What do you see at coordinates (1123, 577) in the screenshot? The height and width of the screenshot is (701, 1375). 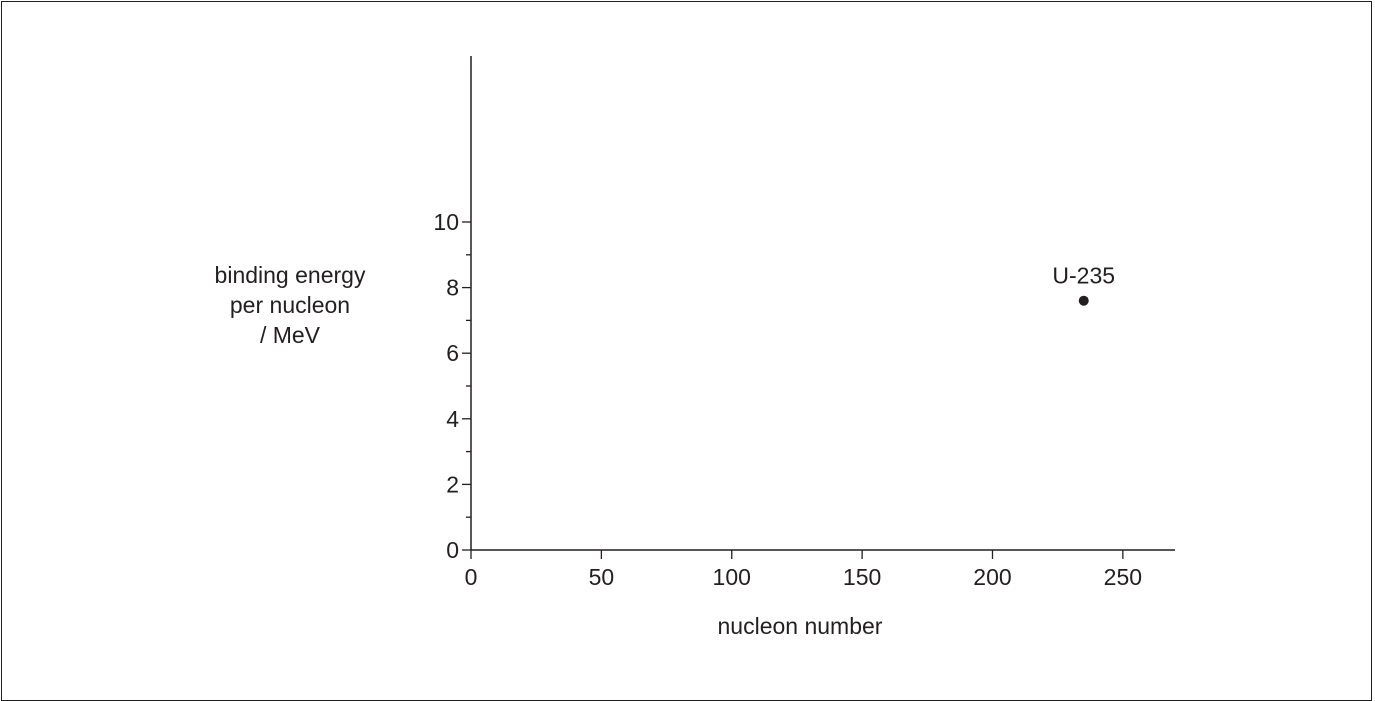 I see `x-tick-label: 250` at bounding box center [1123, 577].